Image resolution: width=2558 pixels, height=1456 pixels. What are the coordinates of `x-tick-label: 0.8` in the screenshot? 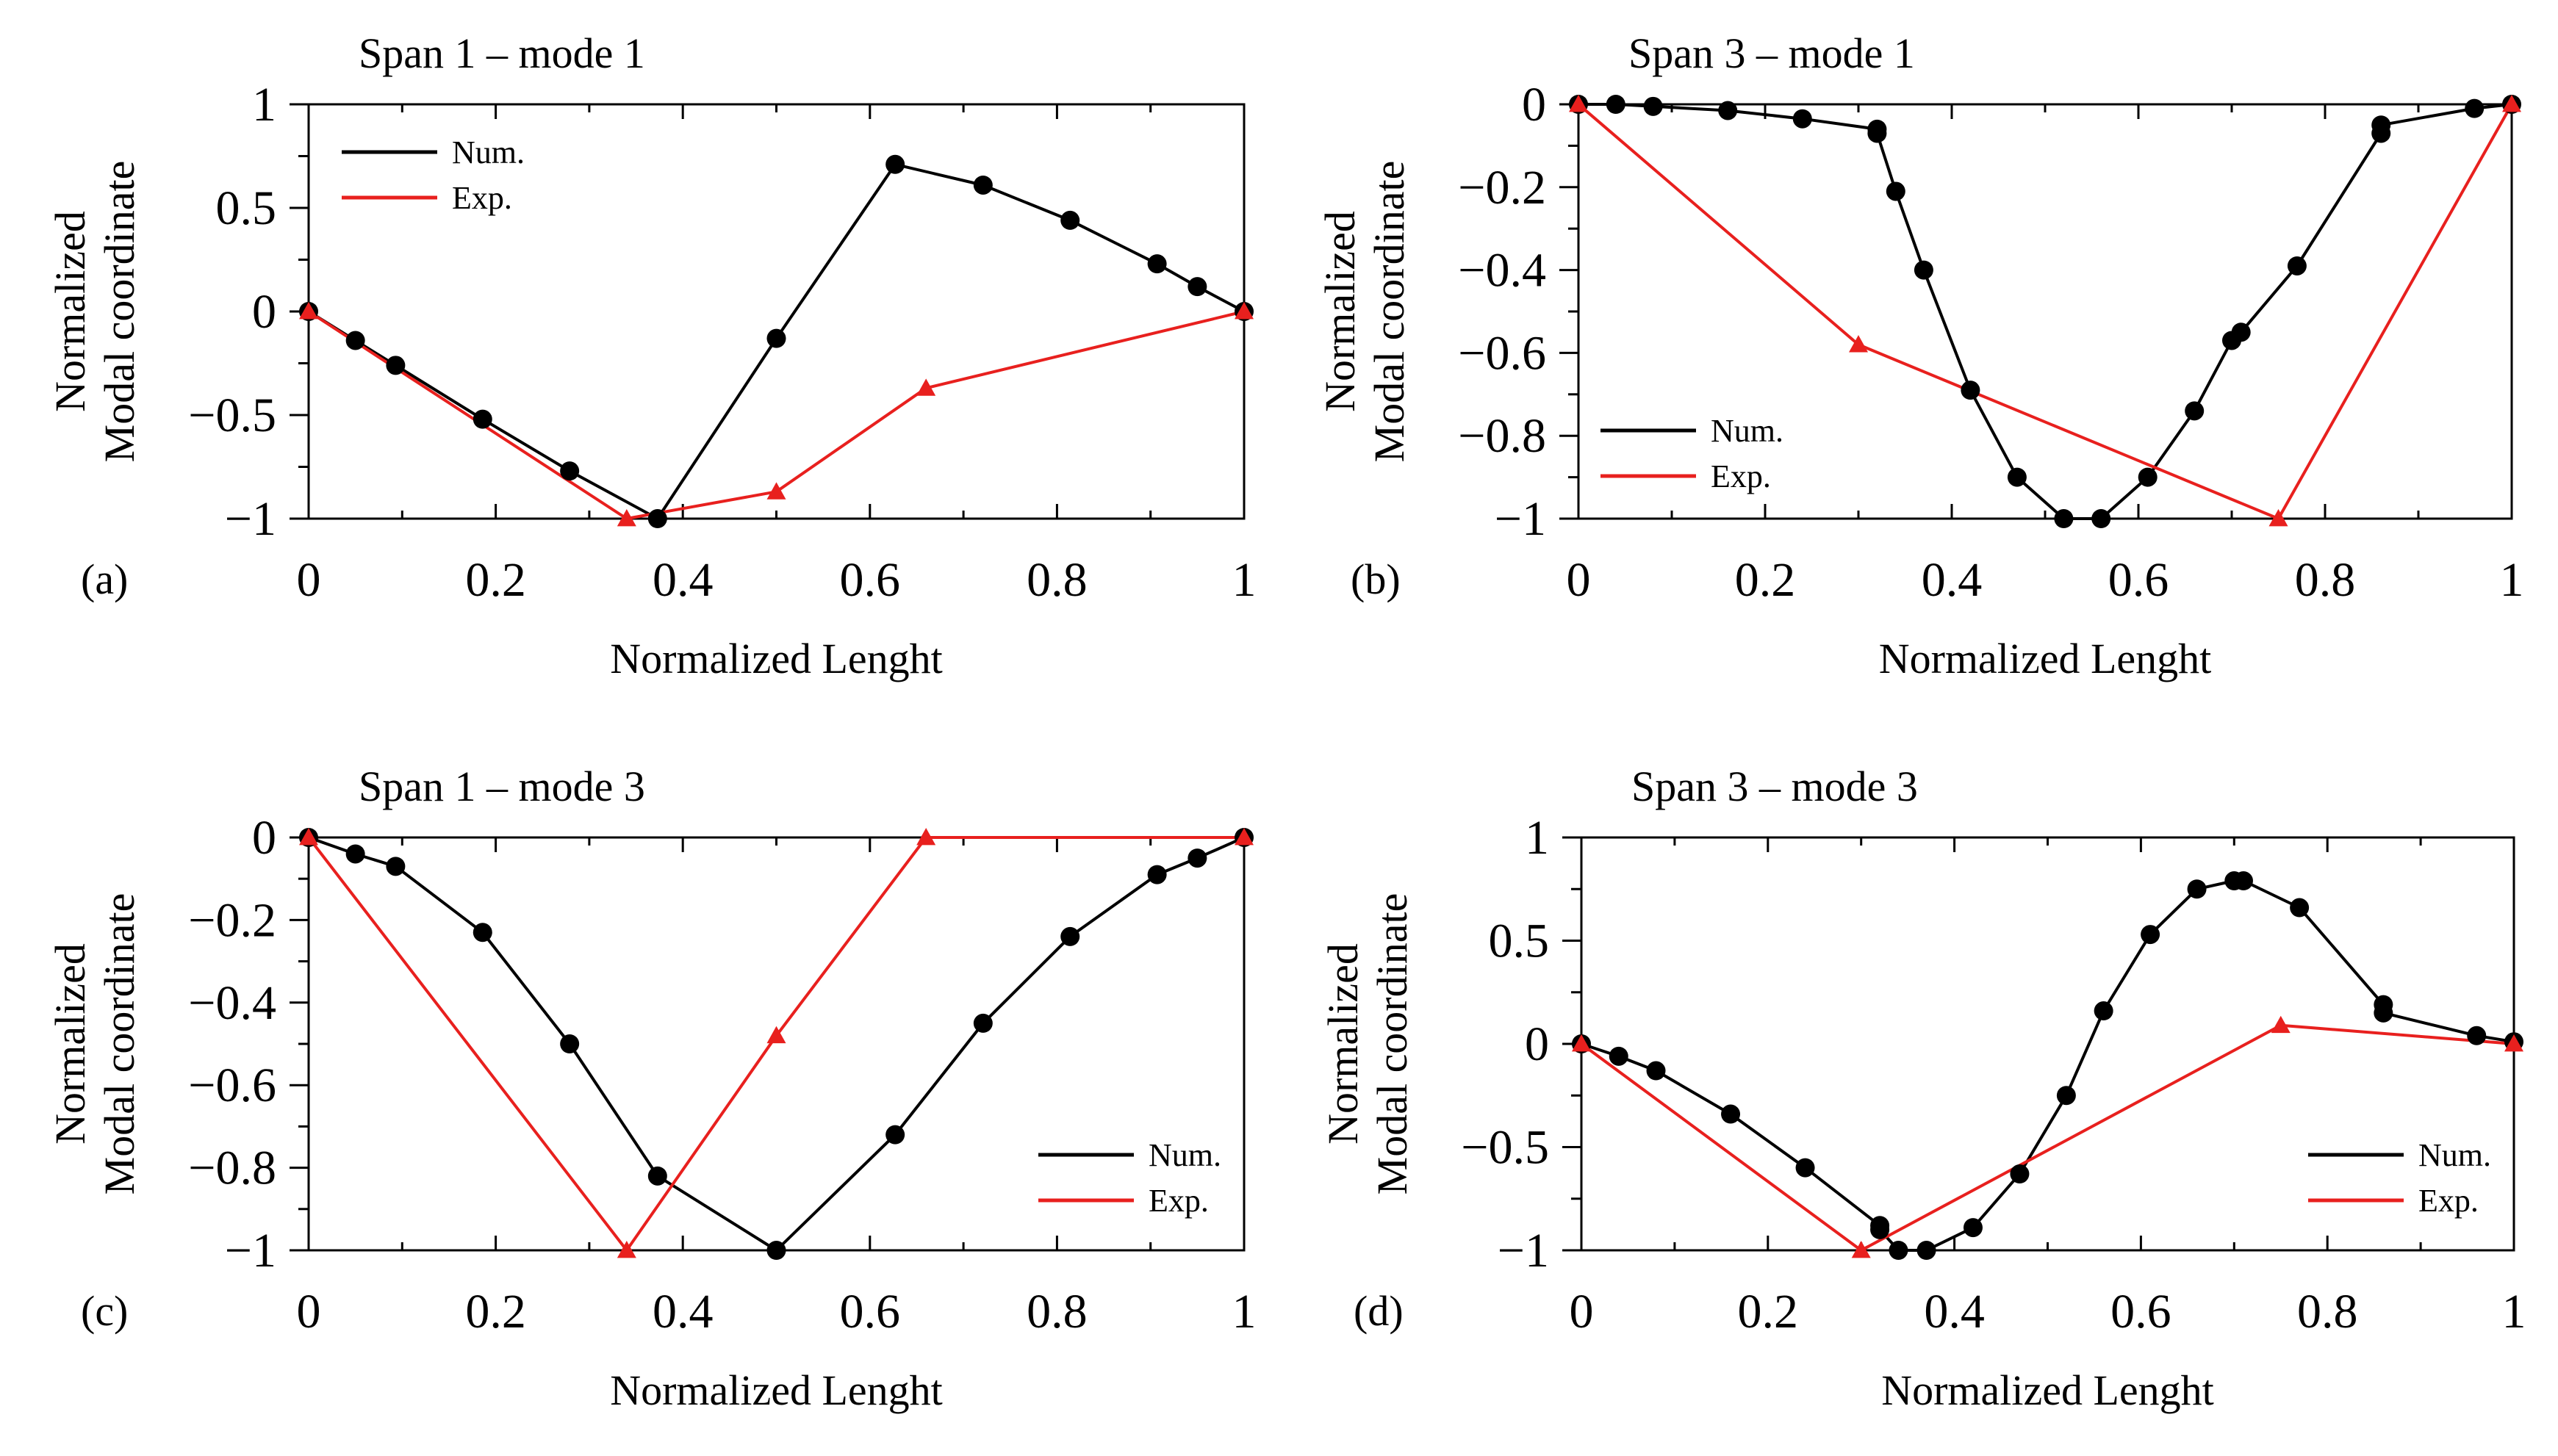 It's located at (1058, 580).